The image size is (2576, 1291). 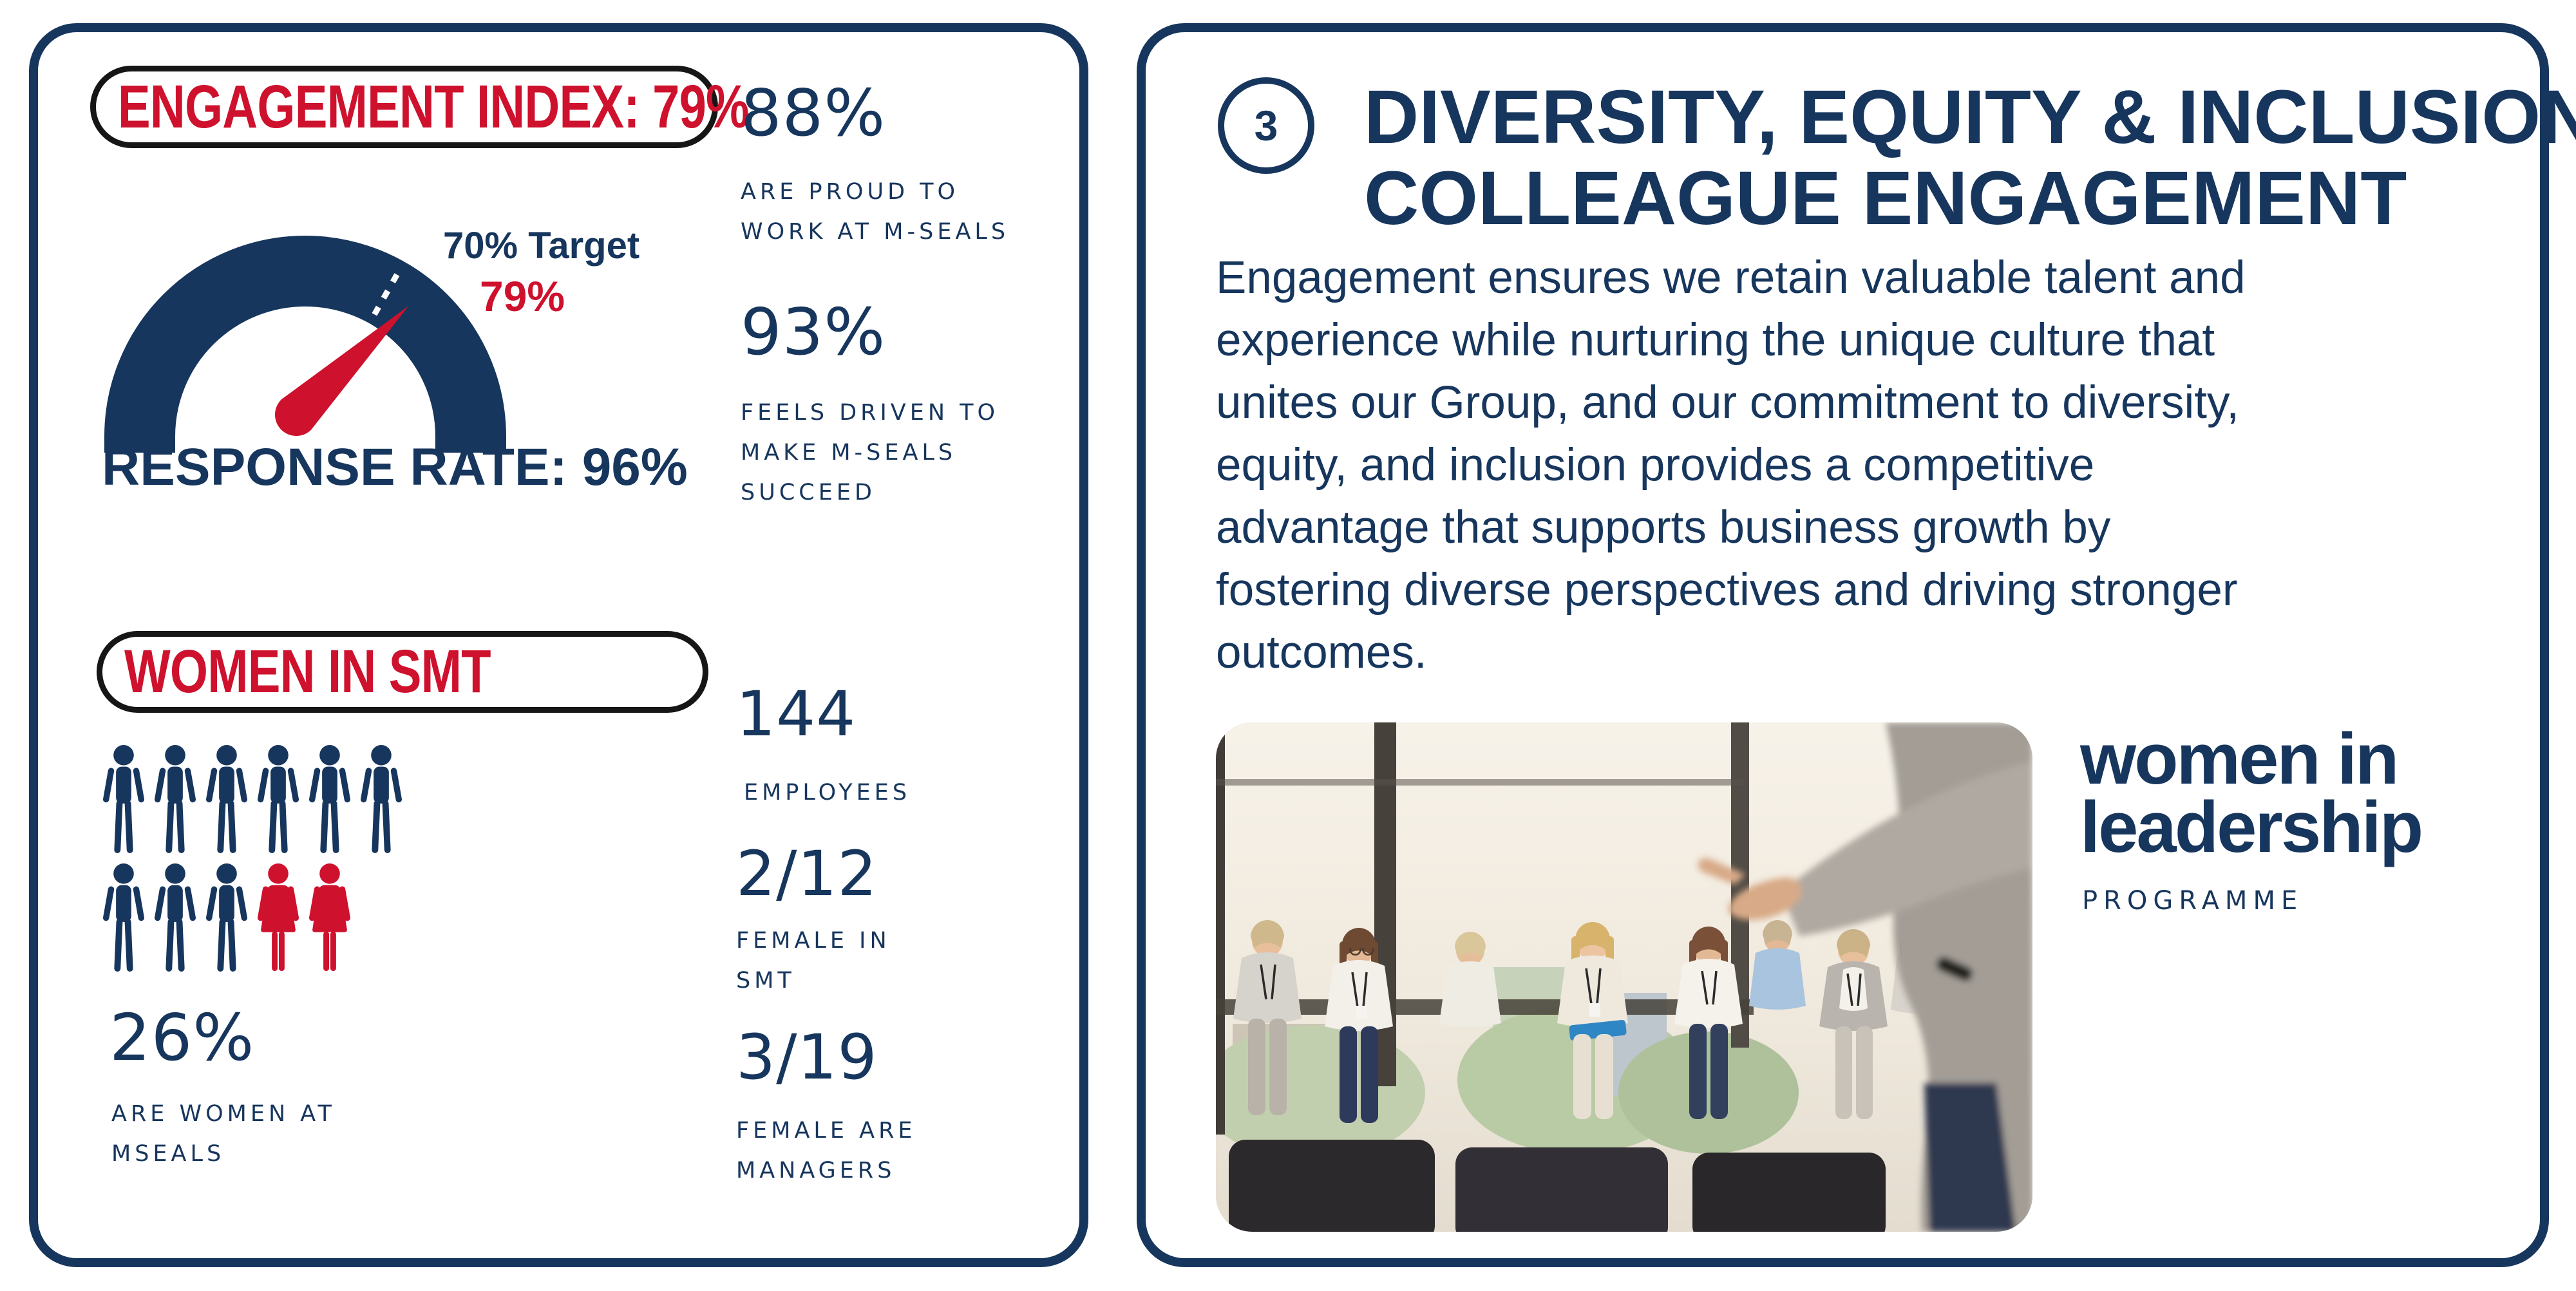 I want to click on women-in-smt-label: WOMEN IN SMT, so click(x=307, y=671).